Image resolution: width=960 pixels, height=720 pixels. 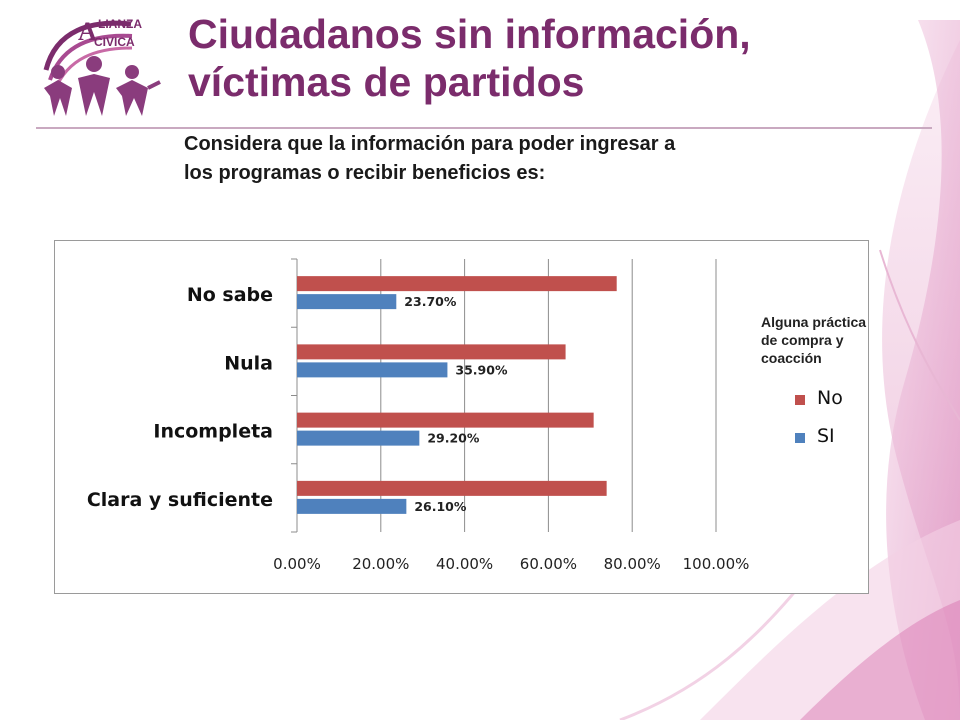 What do you see at coordinates (481, 369) in the screenshot?
I see `data-label-si: 35.90%` at bounding box center [481, 369].